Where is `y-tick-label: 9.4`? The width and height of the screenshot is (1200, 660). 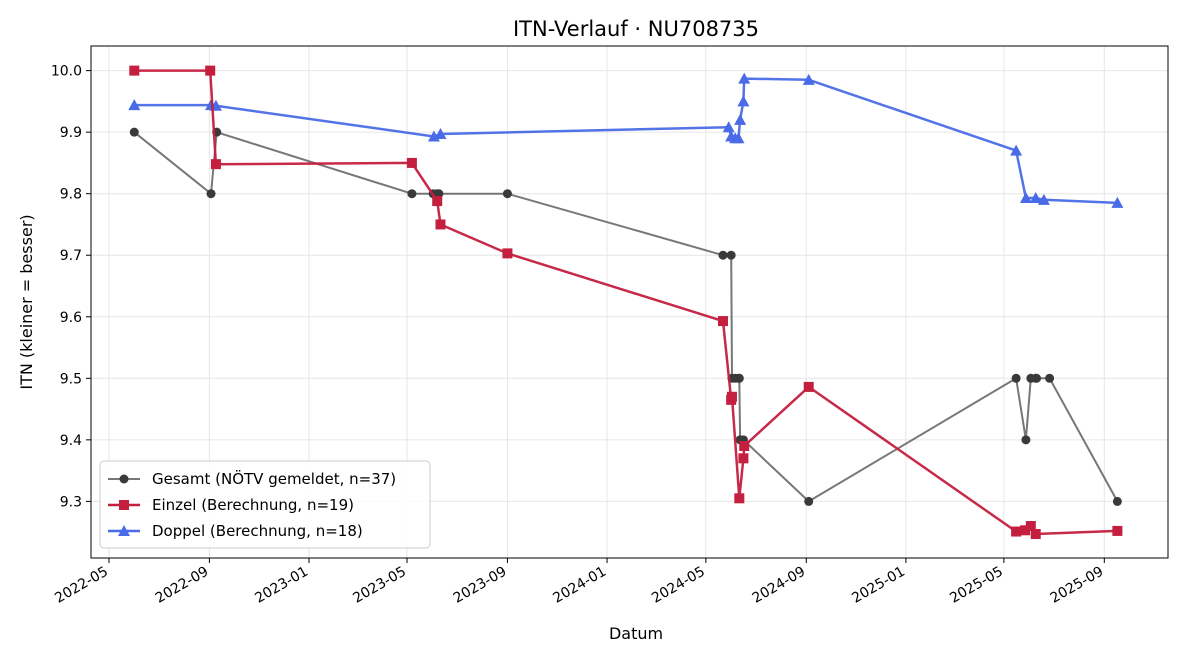 y-tick-label: 9.4 is located at coordinates (71, 441).